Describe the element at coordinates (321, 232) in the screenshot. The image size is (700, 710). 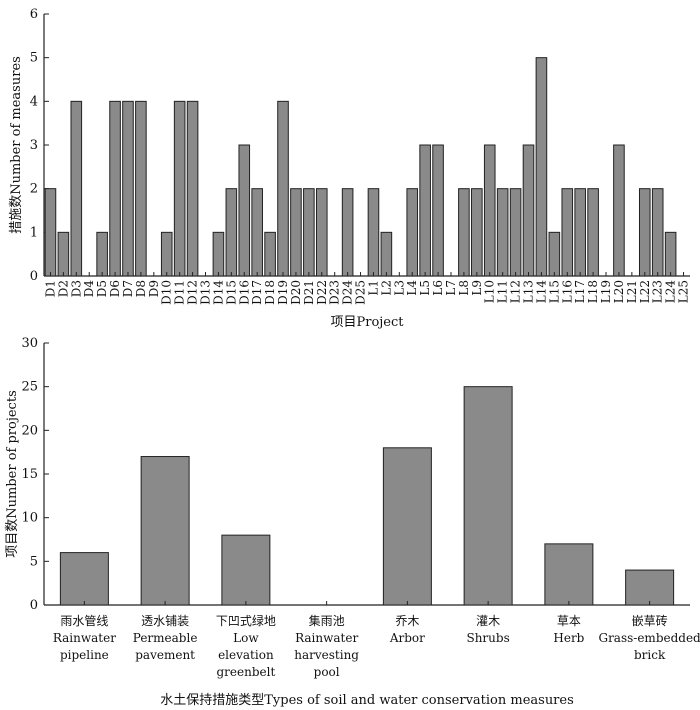
I see `bar-D22` at that location.